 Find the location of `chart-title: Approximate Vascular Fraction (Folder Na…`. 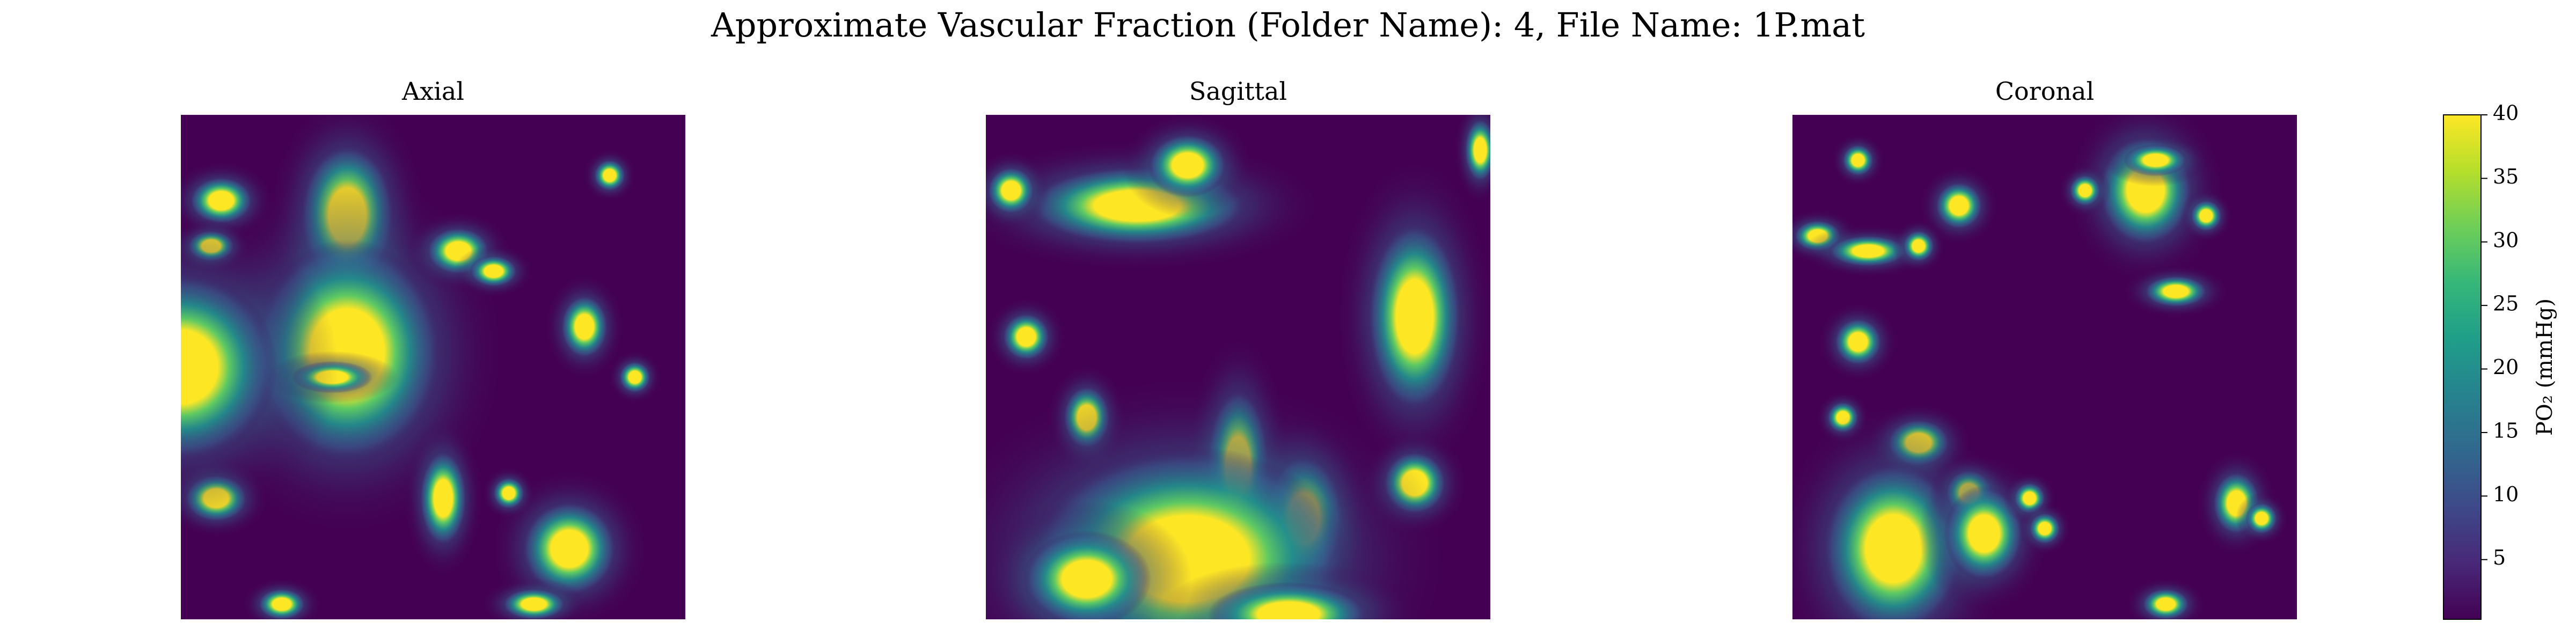

chart-title: Approximate Vascular Fraction (Folder Na… is located at coordinates (1288, 25).